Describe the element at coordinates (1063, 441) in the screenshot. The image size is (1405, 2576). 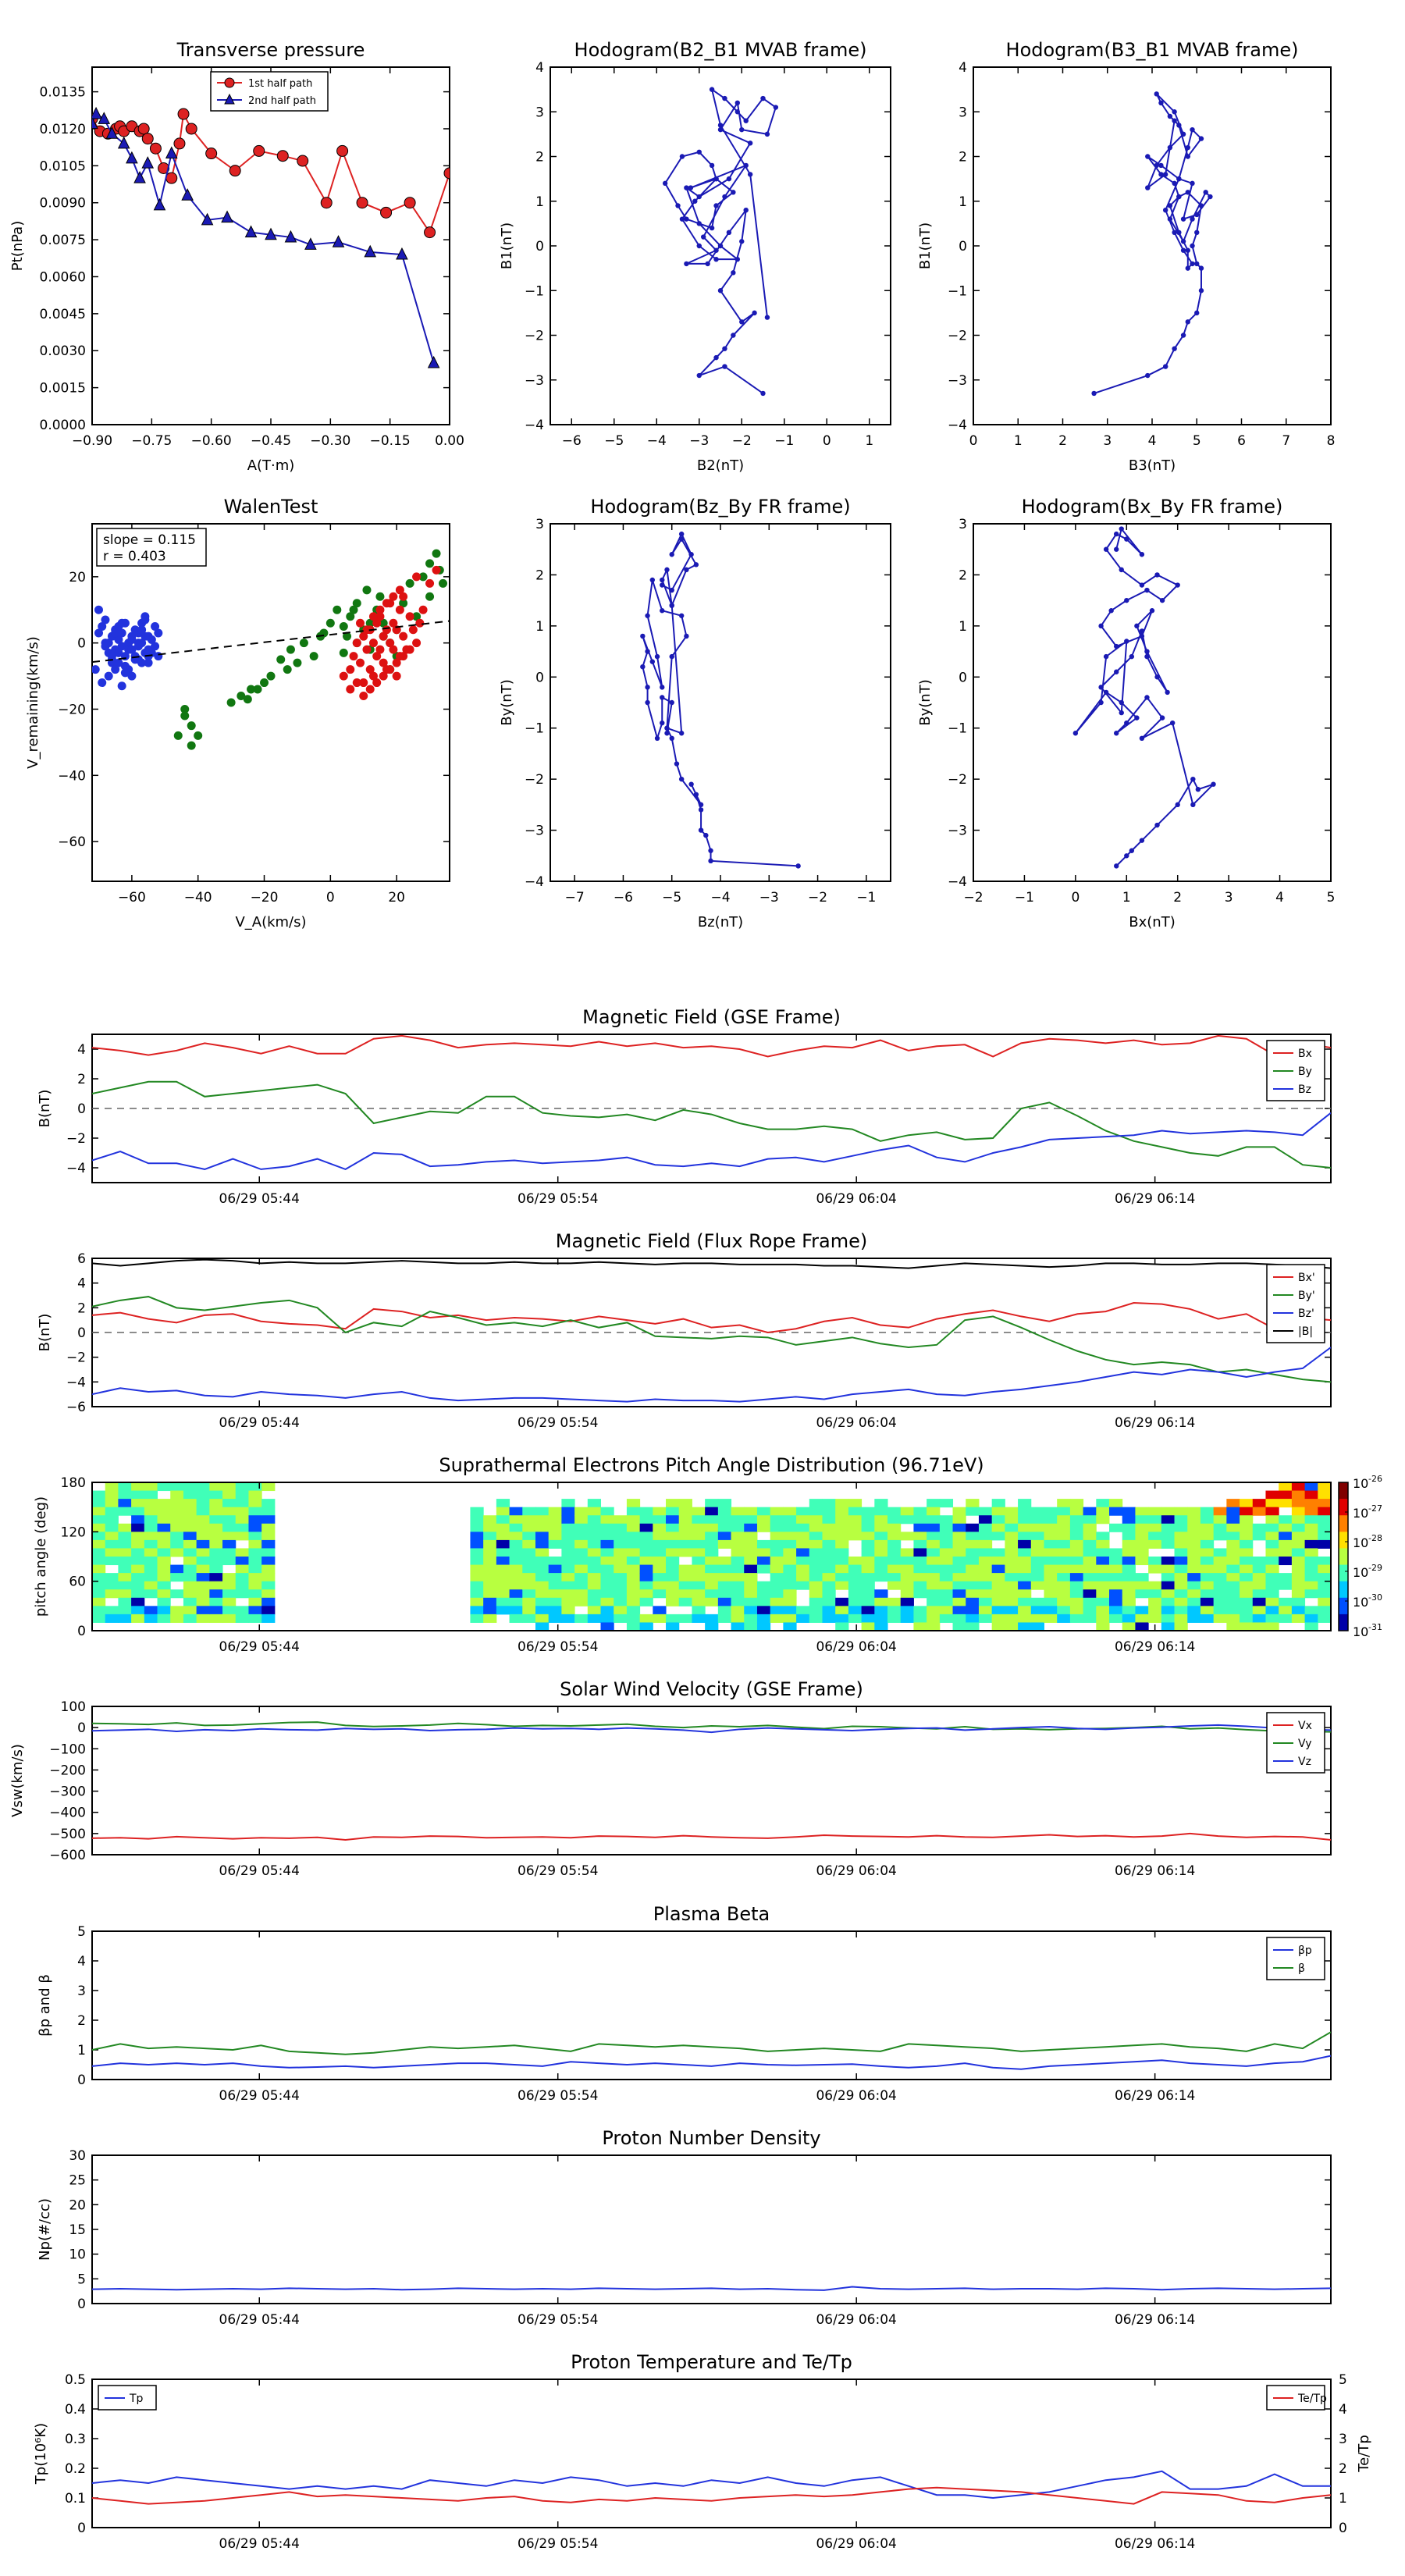
I see `h2-x-tick-label: 2` at that location.